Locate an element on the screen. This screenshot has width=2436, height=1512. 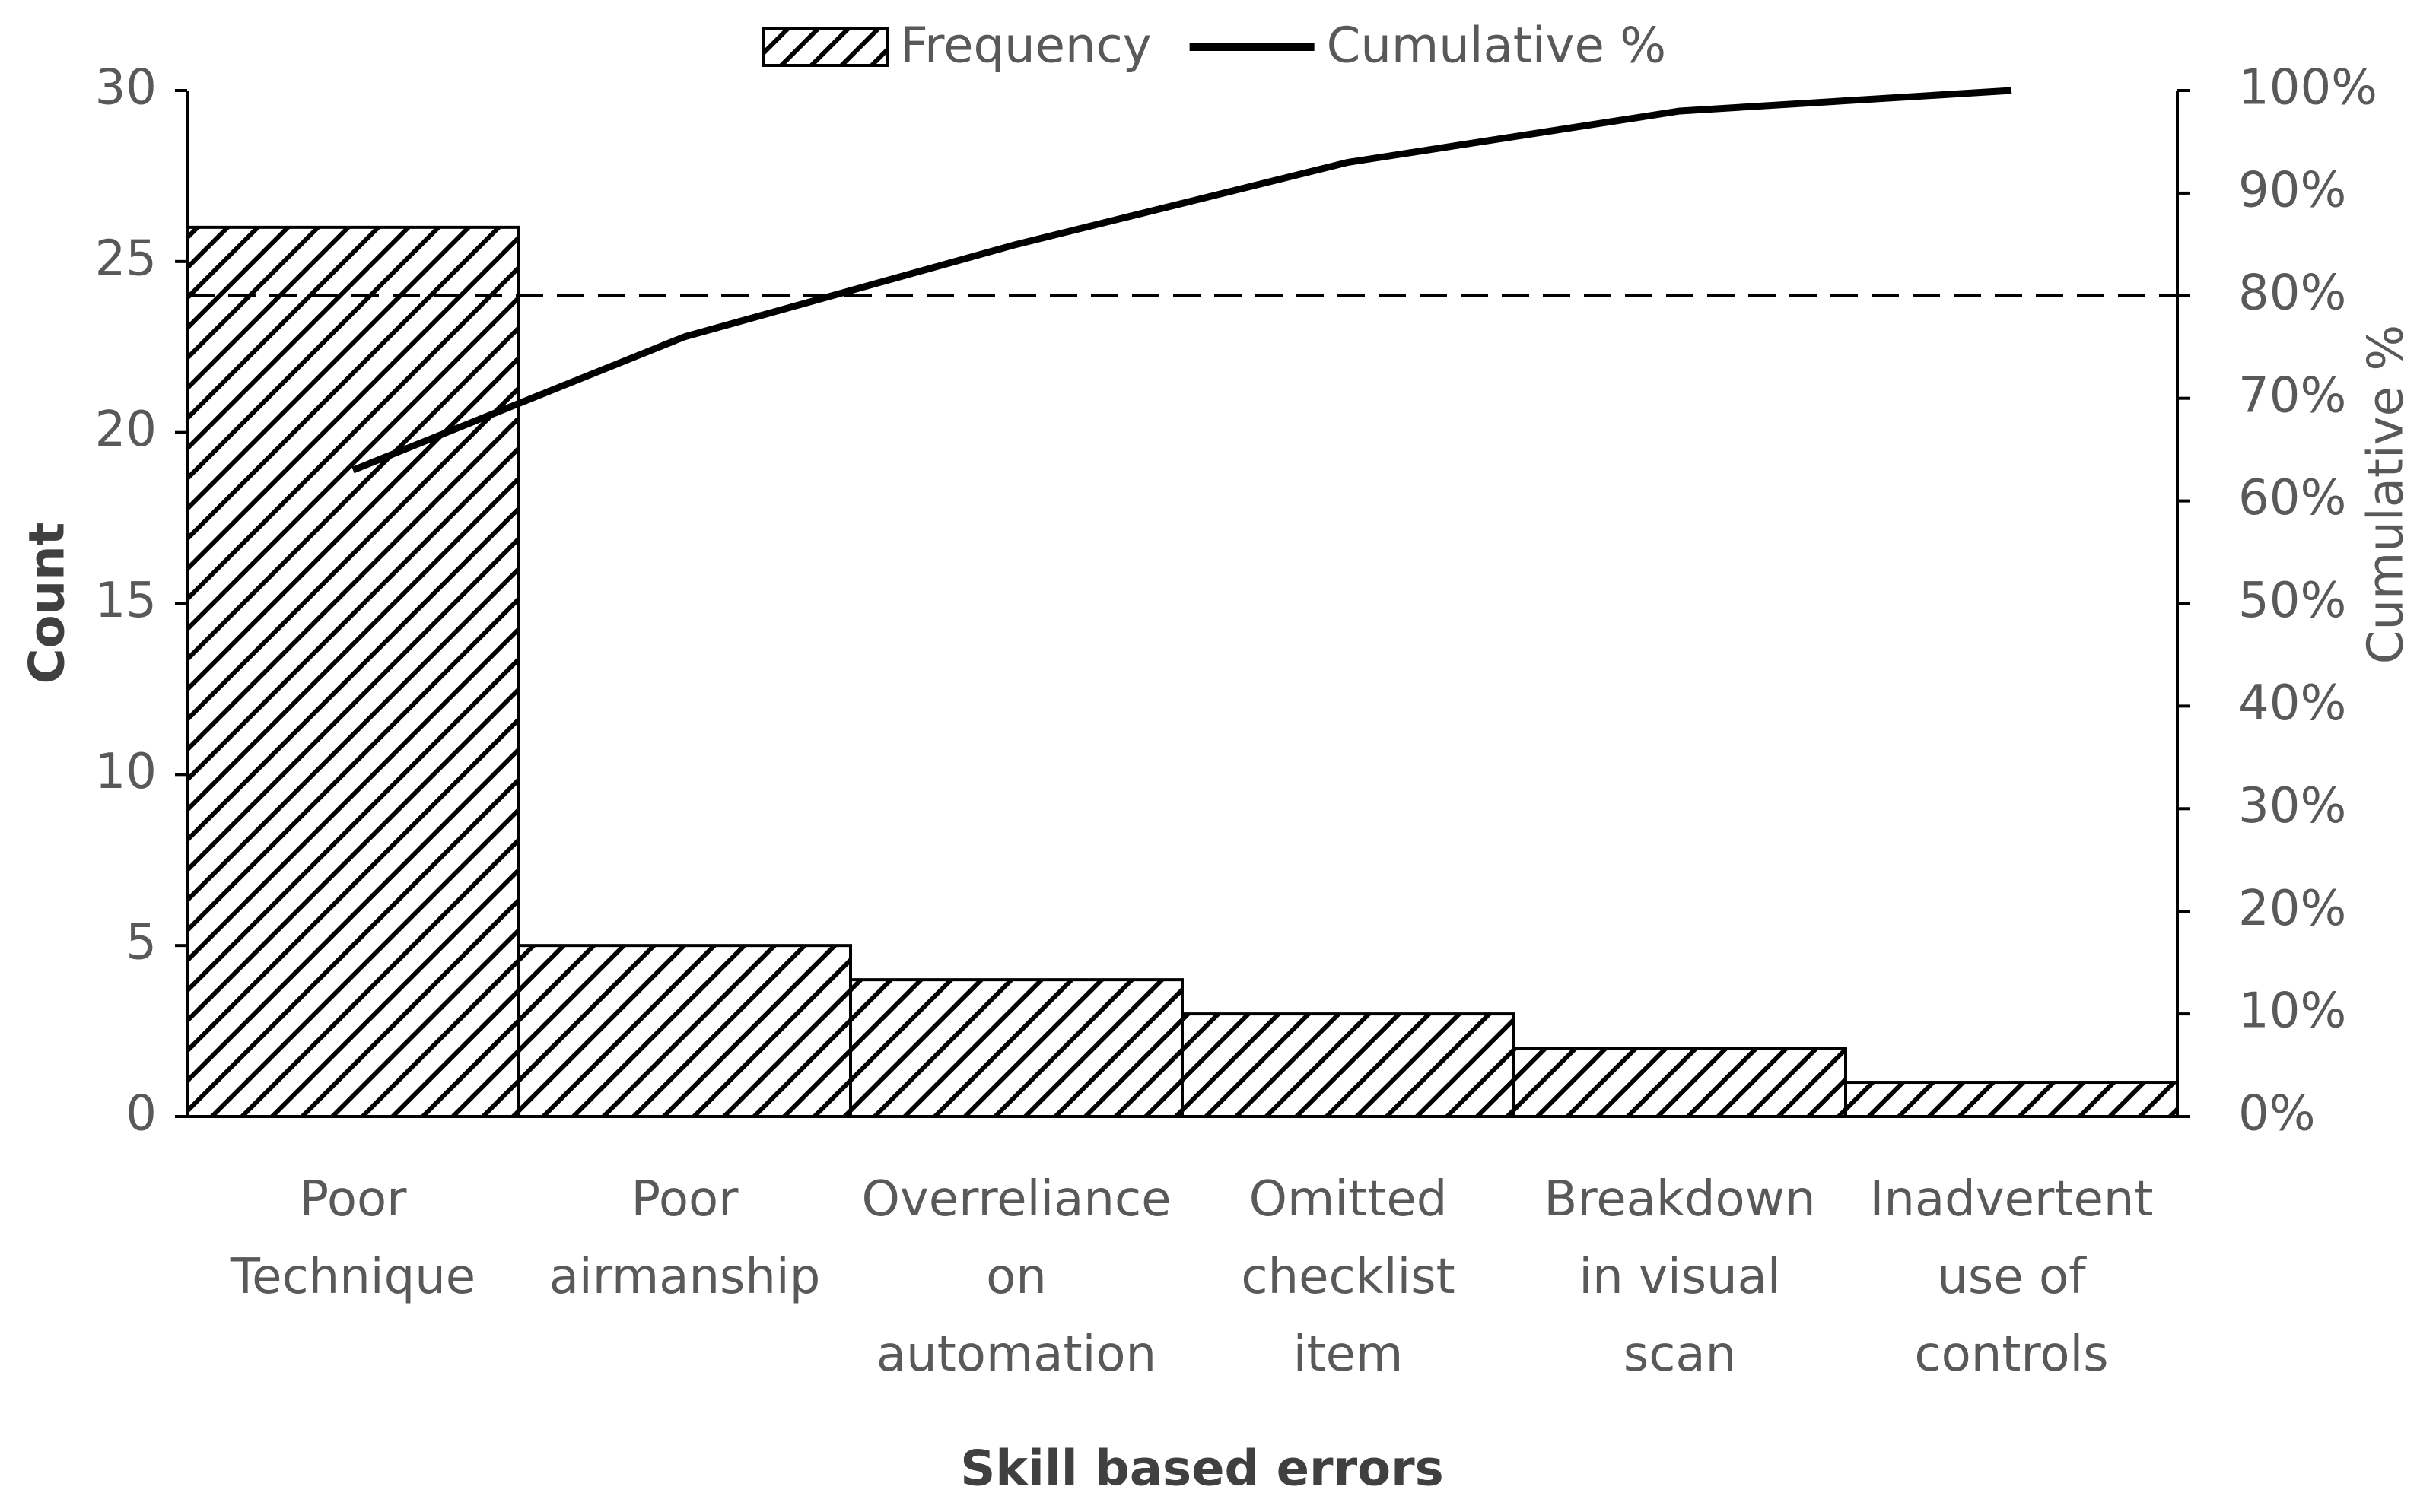
y2-tick-label: 60% is located at coordinates (2292, 498).